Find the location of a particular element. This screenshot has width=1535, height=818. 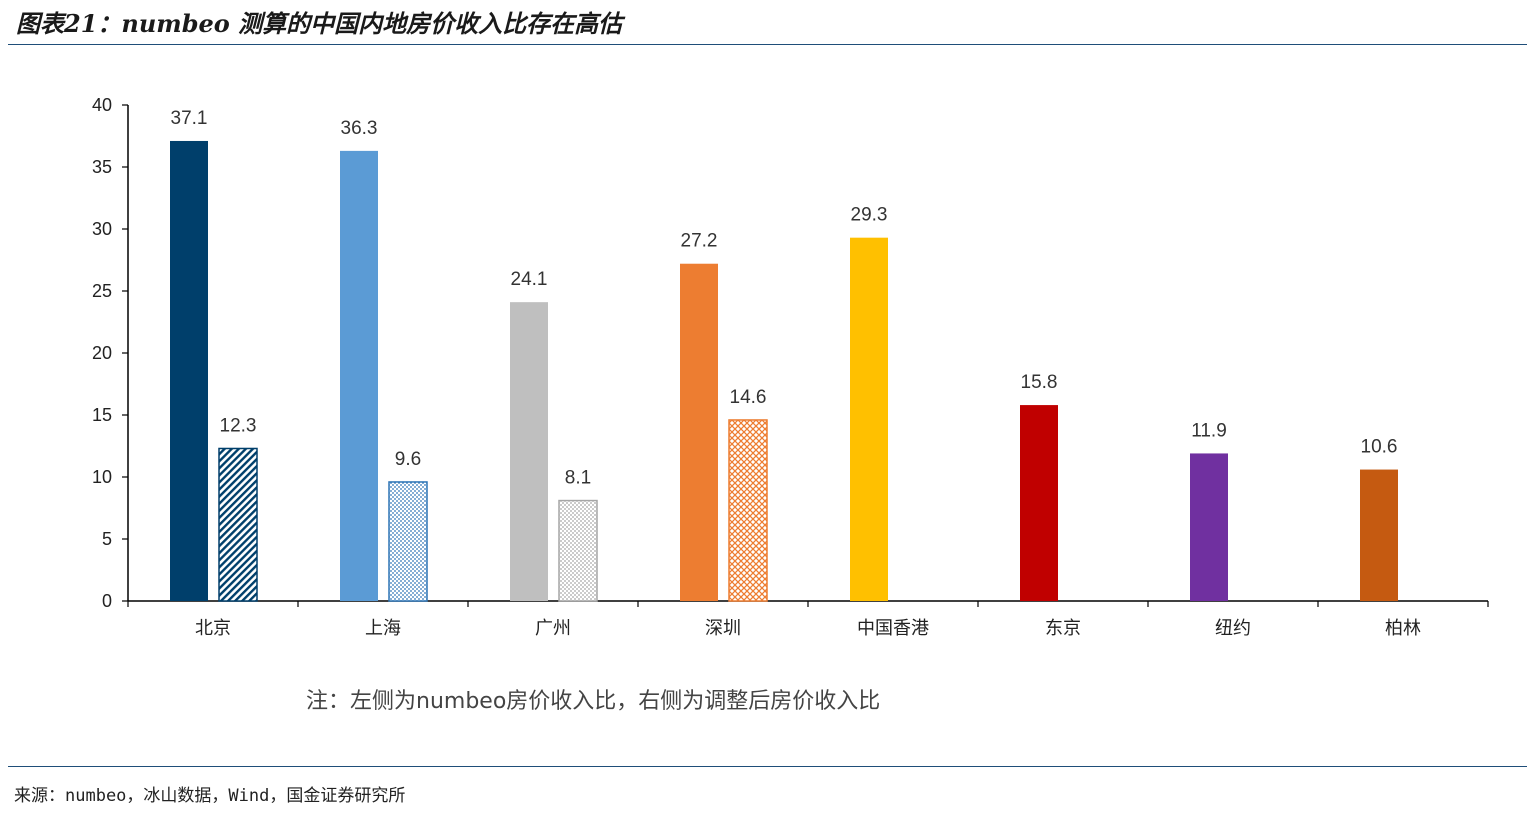

source-text: 来源：numbeo，冰山数据，Wind，国金证券研究所 is located at coordinates (210, 796).